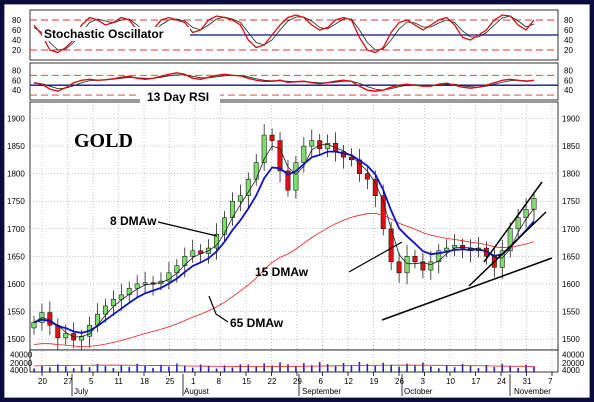 The height and width of the screenshot is (402, 594). Describe the element at coordinates (527, 381) in the screenshot. I see `x-tick-label: 31` at that location.